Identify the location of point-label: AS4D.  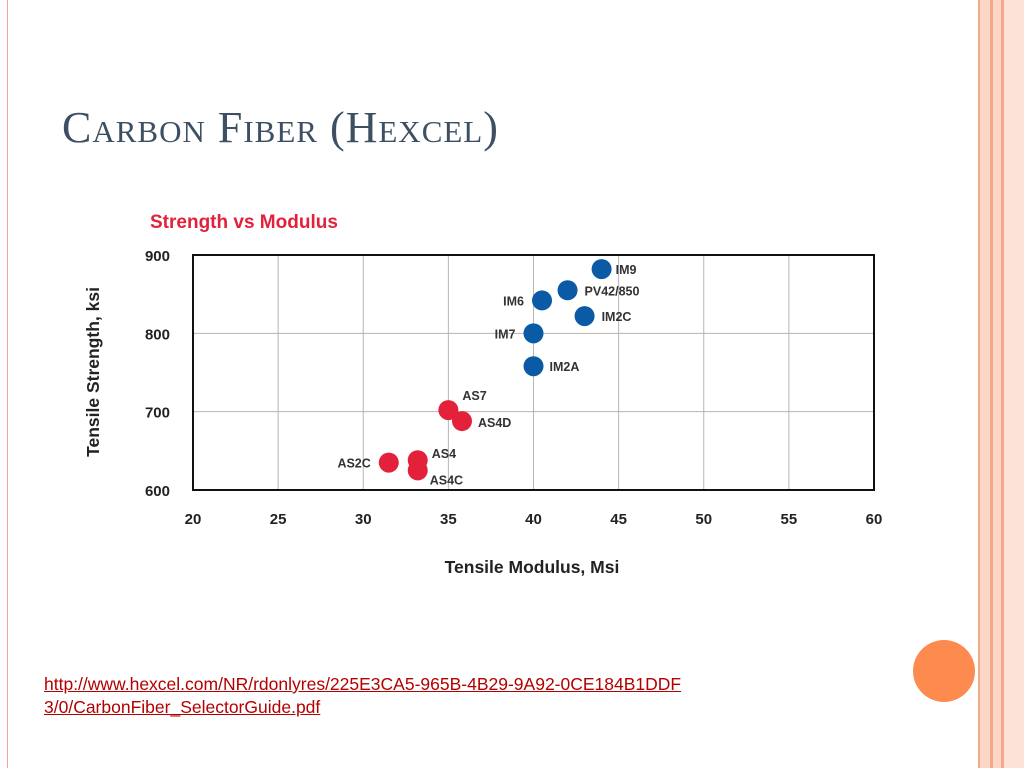
(494, 423).